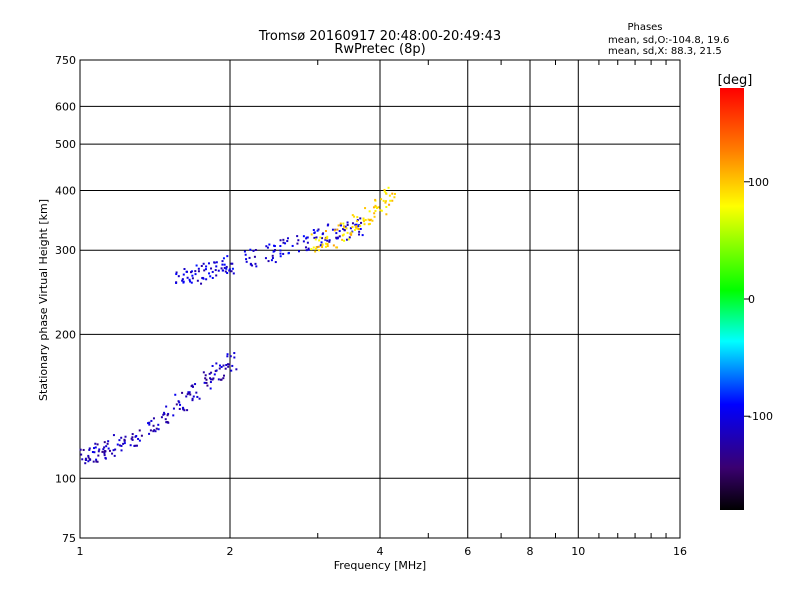 The image size is (800, 600). What do you see at coordinates (69, 538) in the screenshot?
I see `y-tick-label: 75` at bounding box center [69, 538].